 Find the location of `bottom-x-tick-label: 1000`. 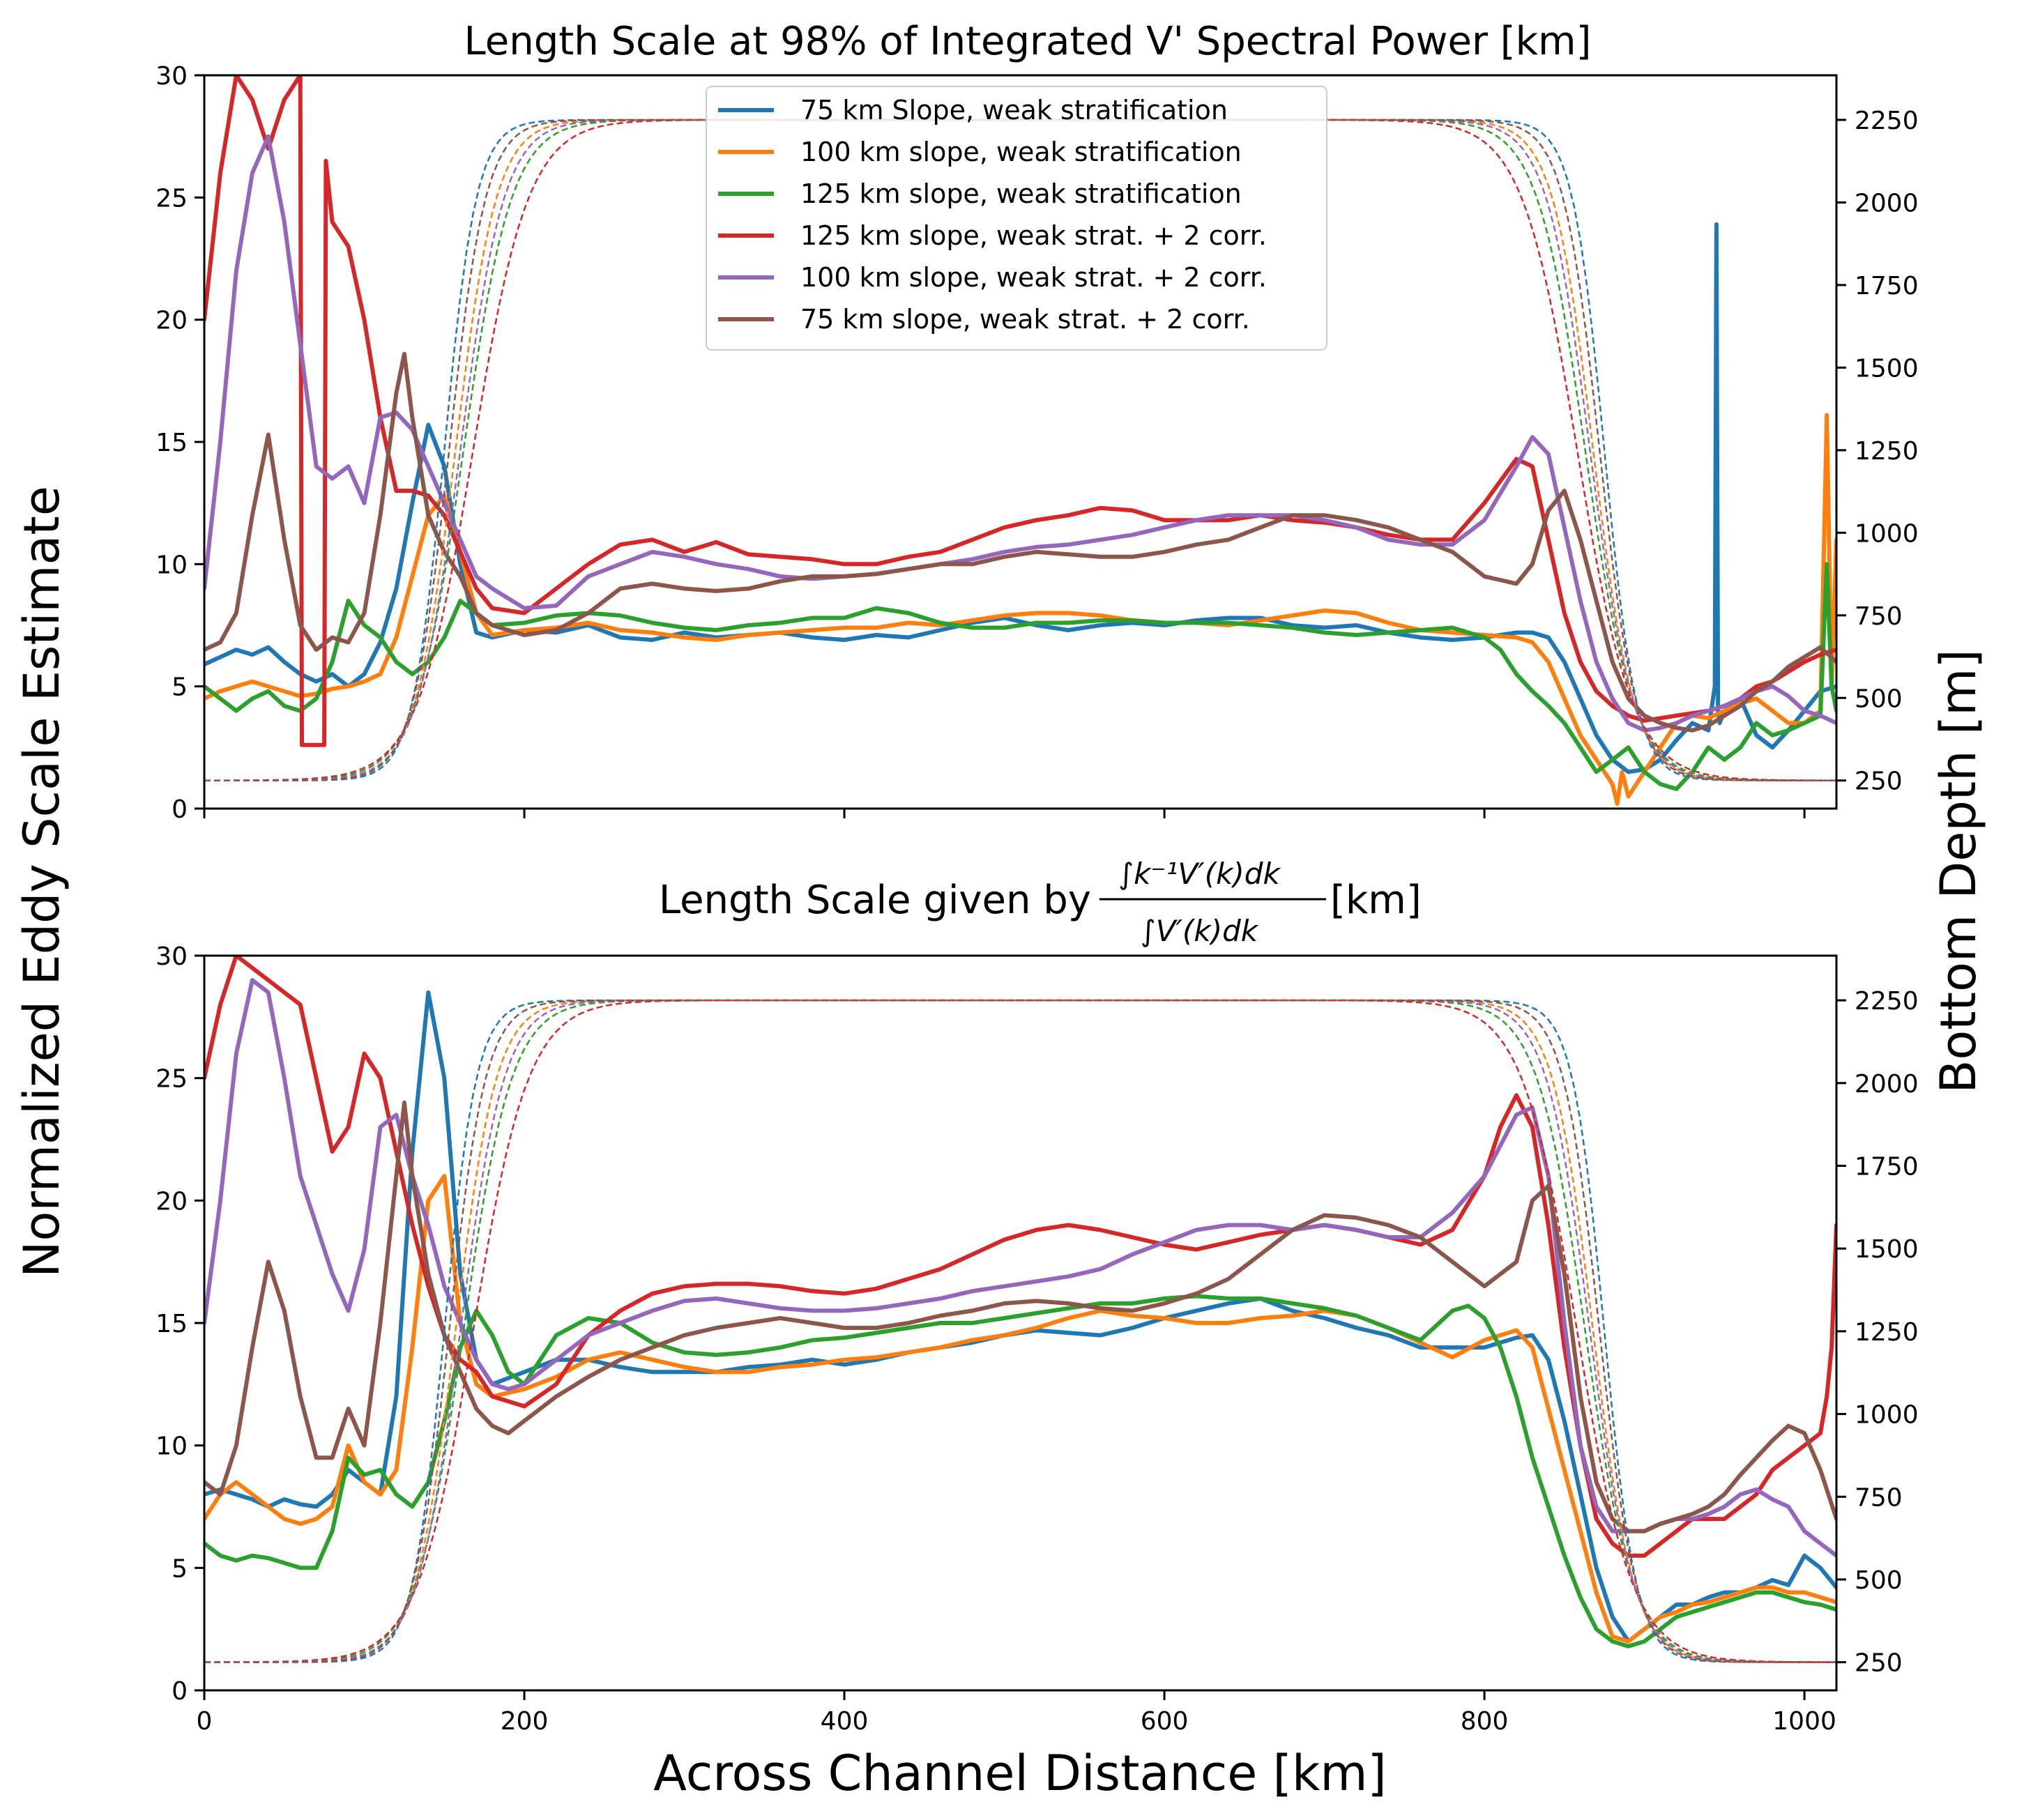

bottom-x-tick-label: 1000 is located at coordinates (1804, 1721).